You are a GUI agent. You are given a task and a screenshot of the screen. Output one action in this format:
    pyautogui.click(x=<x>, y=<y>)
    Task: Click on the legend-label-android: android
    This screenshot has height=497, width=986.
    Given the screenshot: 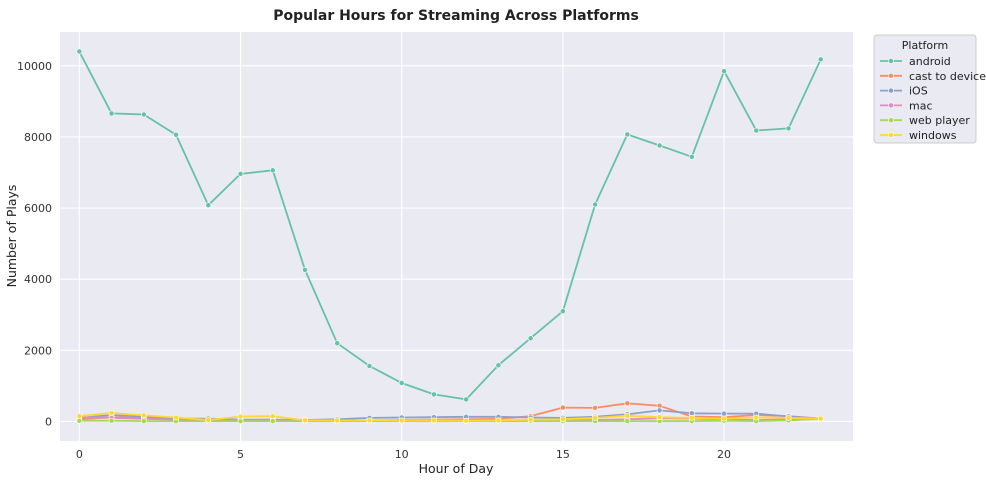 What is the action you would take?
    pyautogui.click(x=930, y=61)
    